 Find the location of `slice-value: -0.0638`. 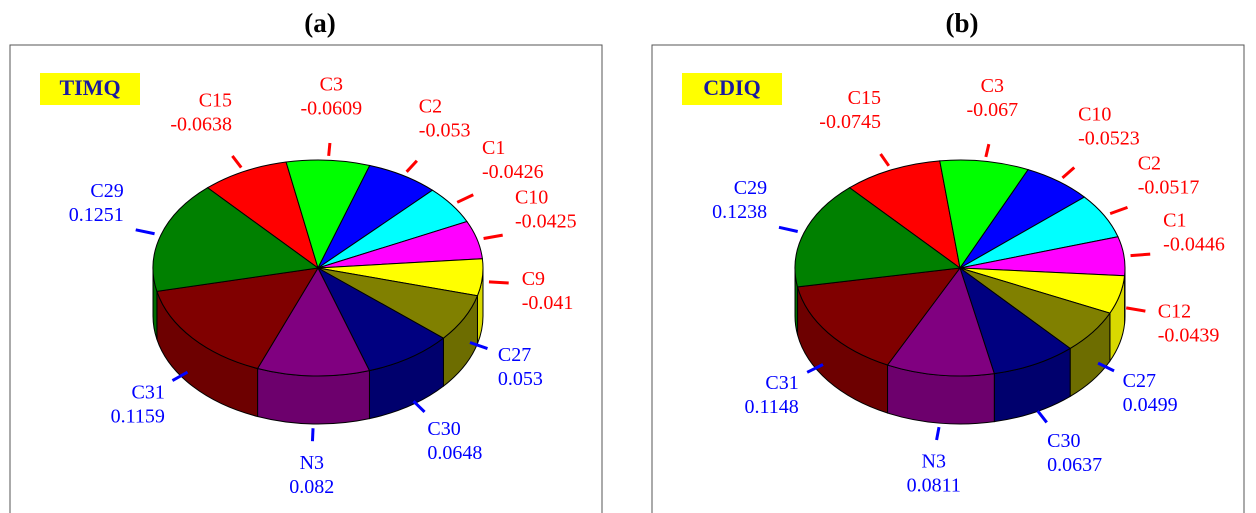

slice-value: -0.0638 is located at coordinates (201, 124).